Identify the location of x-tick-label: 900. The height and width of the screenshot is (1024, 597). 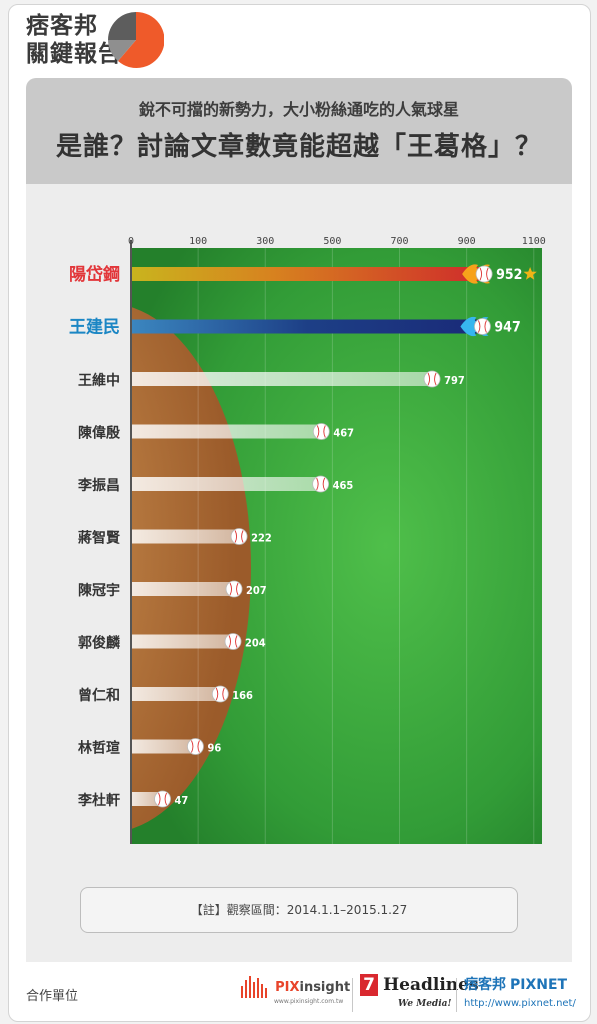
(467, 241).